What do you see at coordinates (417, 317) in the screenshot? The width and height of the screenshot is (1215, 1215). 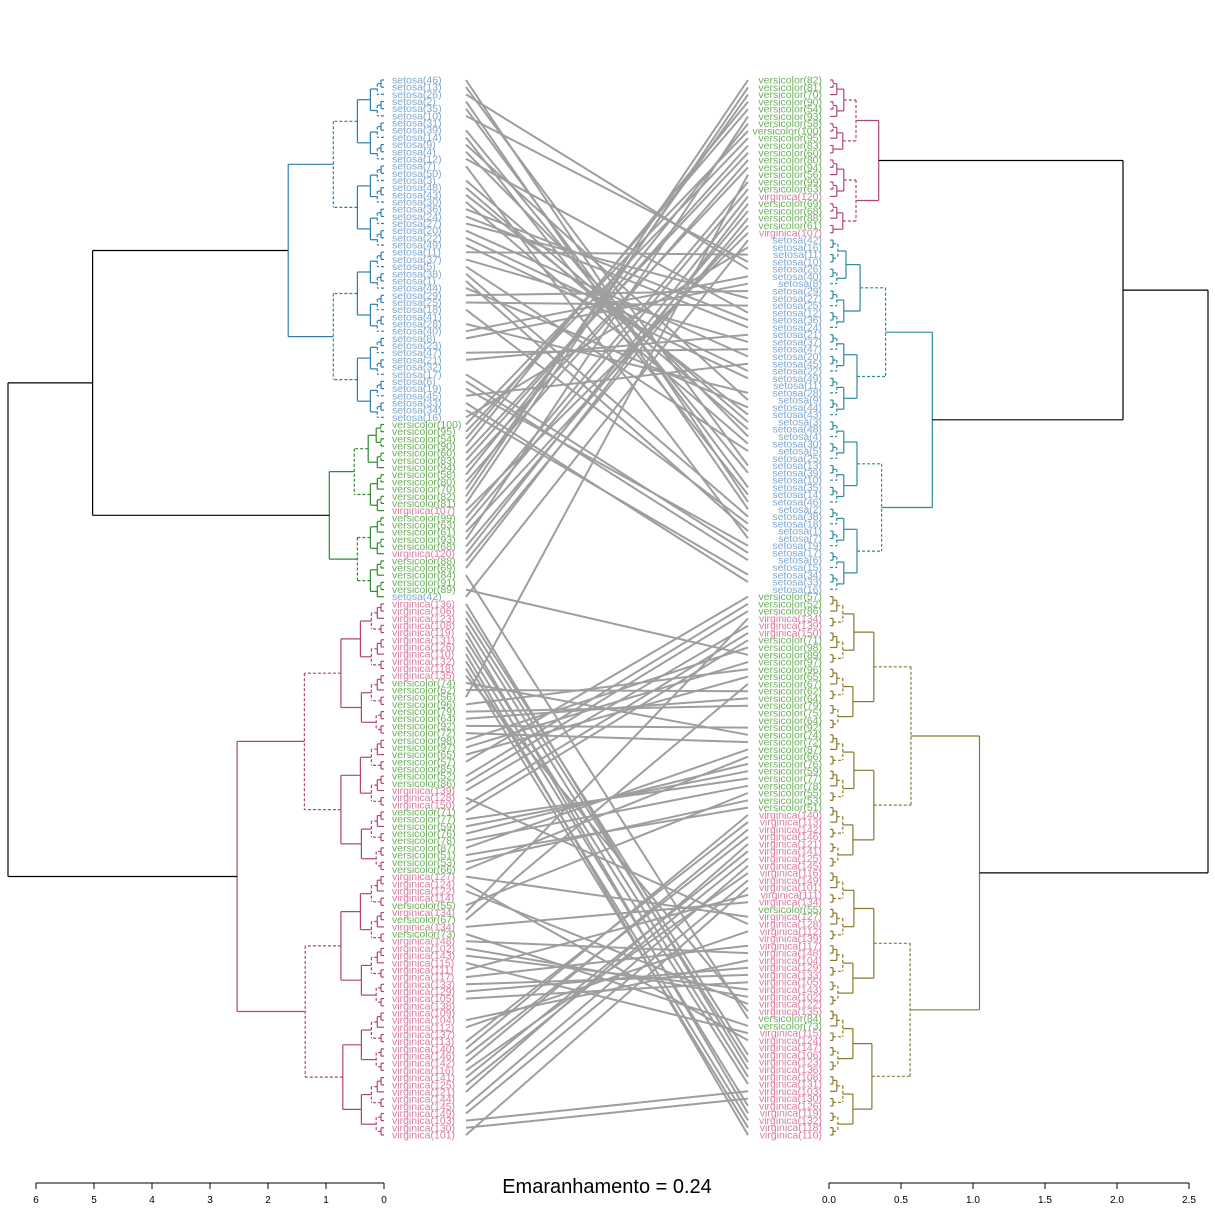 I see `left-leaf-label: setosa(41)` at bounding box center [417, 317].